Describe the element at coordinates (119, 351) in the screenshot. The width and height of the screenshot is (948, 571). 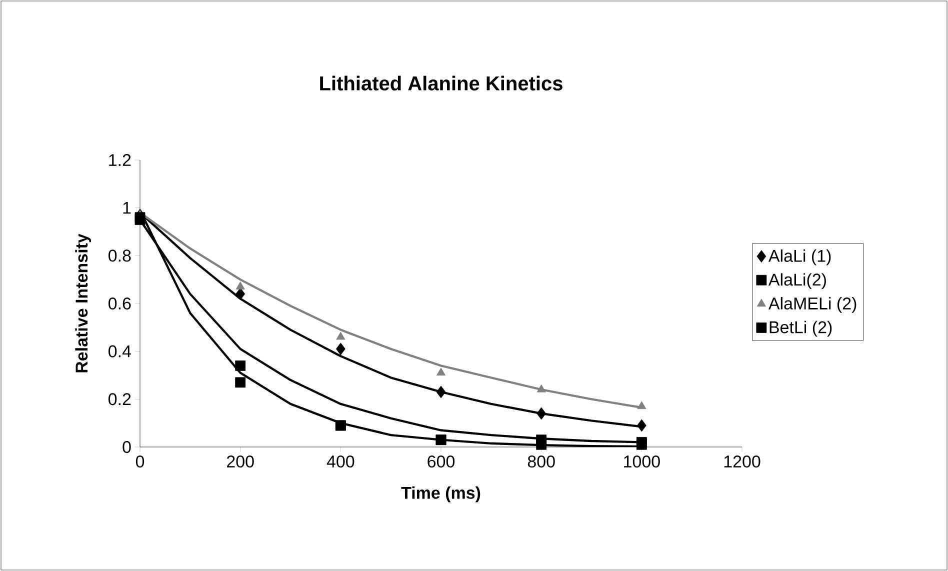
I see `y-tick-label: 0.4` at that location.